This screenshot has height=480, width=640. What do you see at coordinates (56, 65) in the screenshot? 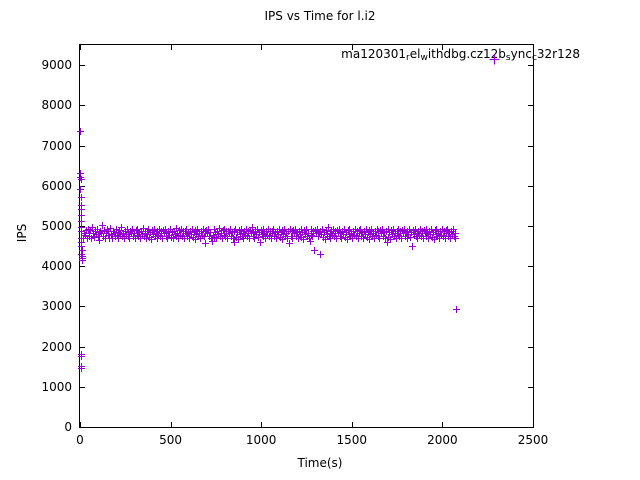
I see `y-tick-label: 9000` at bounding box center [56, 65].